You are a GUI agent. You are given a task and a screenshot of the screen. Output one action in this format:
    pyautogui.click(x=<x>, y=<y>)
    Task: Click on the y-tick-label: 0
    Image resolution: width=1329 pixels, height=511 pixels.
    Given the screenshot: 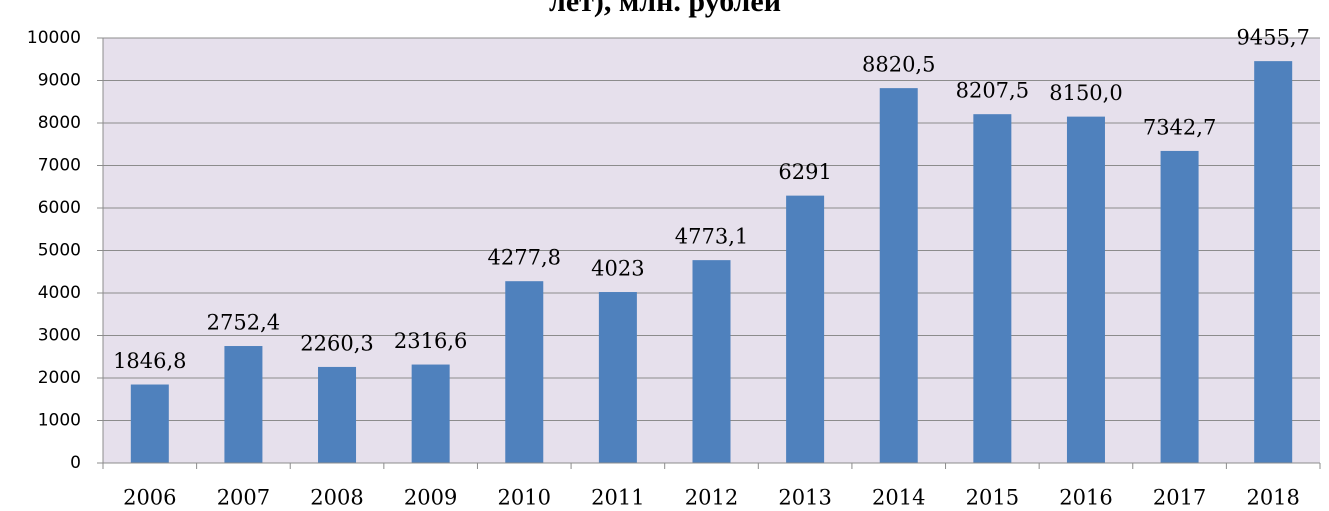 What is the action you would take?
    pyautogui.click(x=75, y=463)
    